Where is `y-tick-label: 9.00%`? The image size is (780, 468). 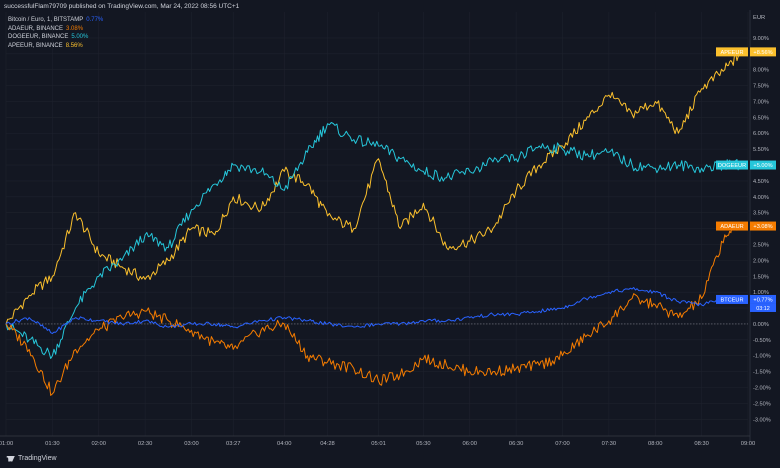 y-tick-label: 9.00% is located at coordinates (761, 39).